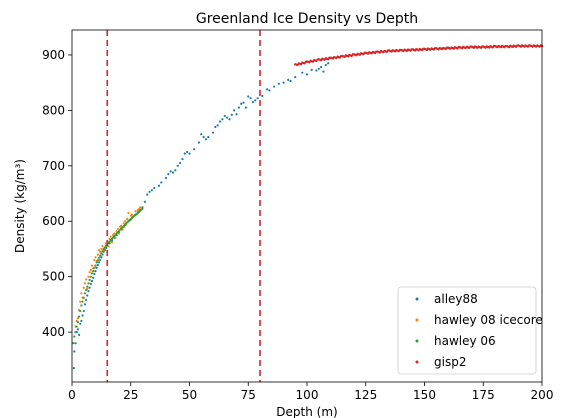  Describe the element at coordinates (72, 395) in the screenshot. I see `x-tick-label: 0` at that location.